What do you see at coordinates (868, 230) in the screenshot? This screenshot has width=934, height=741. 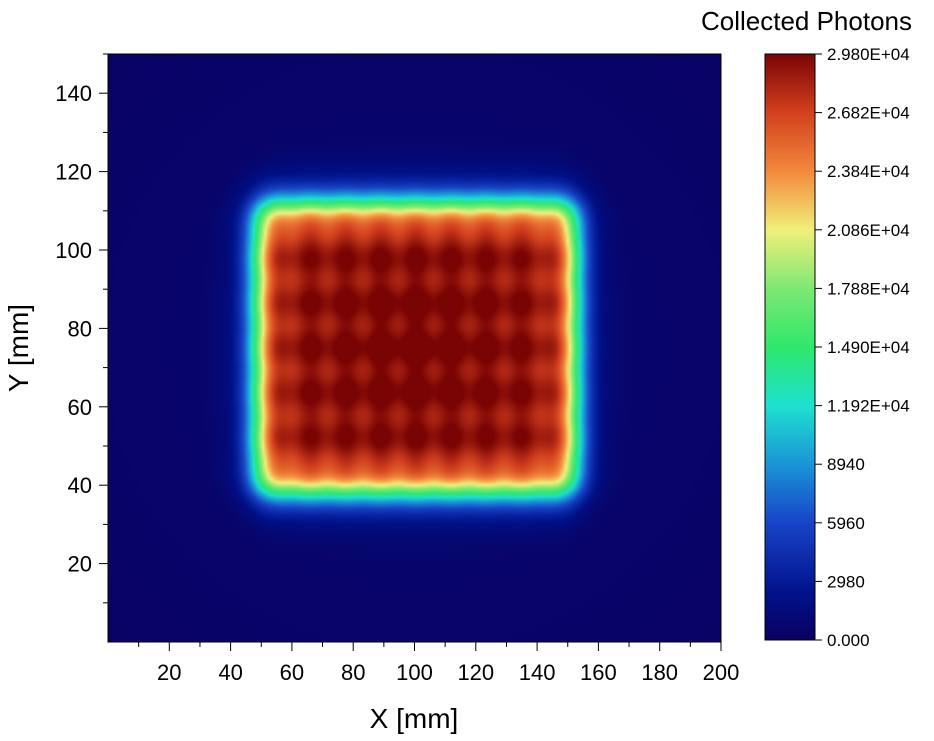 I see `colorbar-tick-label: 2.086E+04` at bounding box center [868, 230].